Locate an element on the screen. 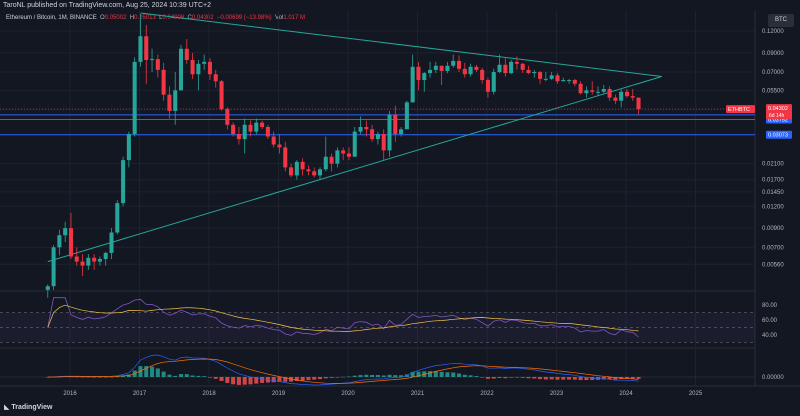 This screenshot has height=416, width=800. year-label: 2024 is located at coordinates (626, 394).